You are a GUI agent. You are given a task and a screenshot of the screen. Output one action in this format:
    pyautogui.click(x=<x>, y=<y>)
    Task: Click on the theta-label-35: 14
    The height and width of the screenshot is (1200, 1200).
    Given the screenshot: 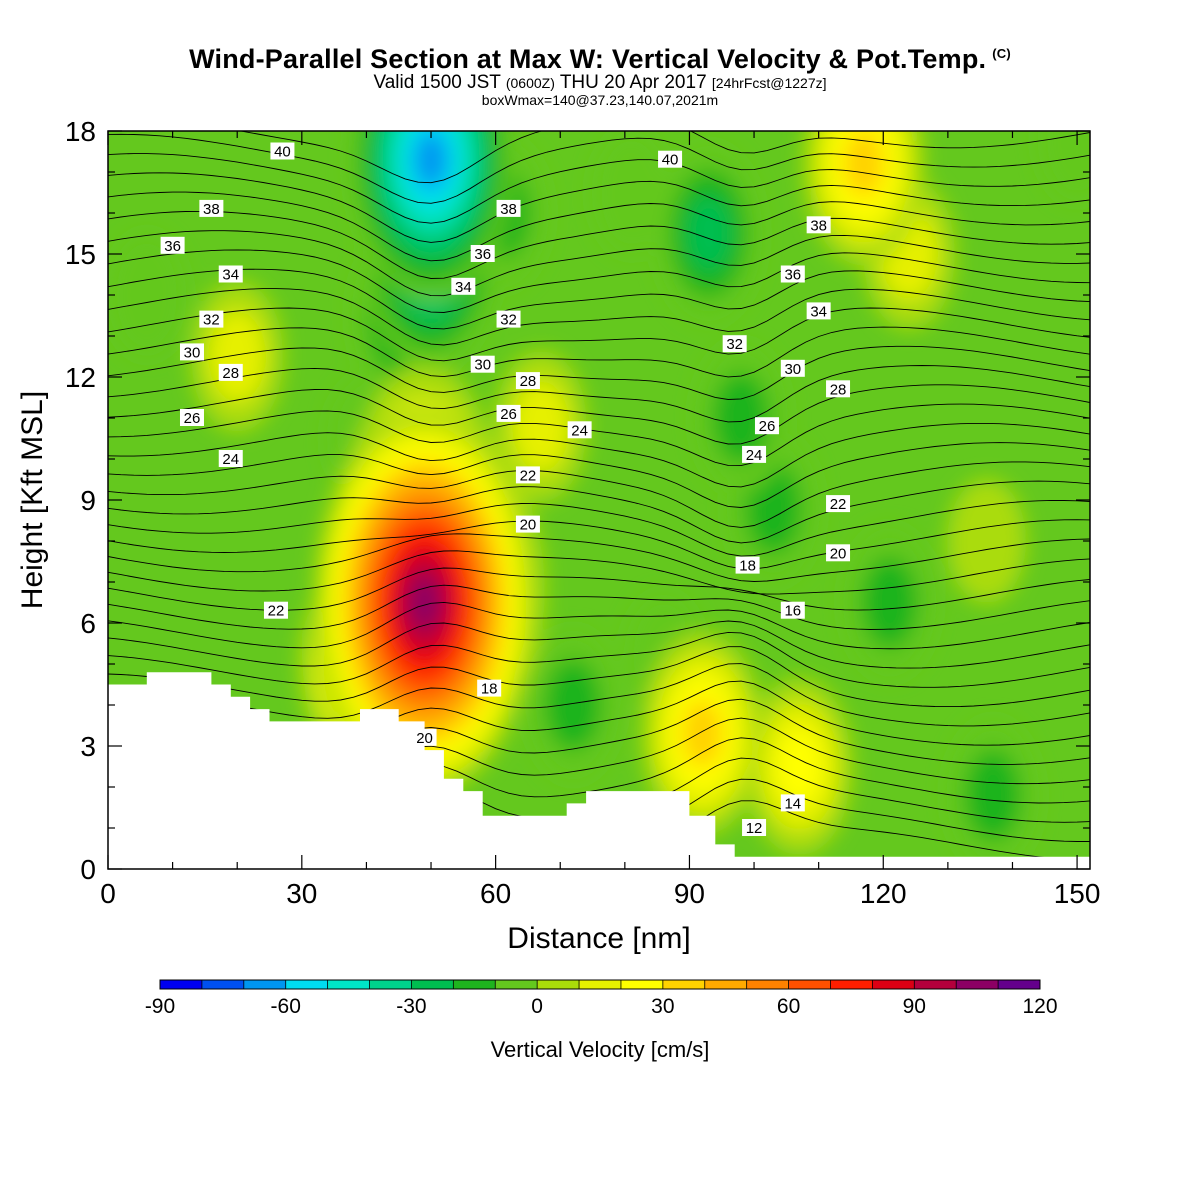 What is the action you would take?
    pyautogui.click(x=792, y=803)
    